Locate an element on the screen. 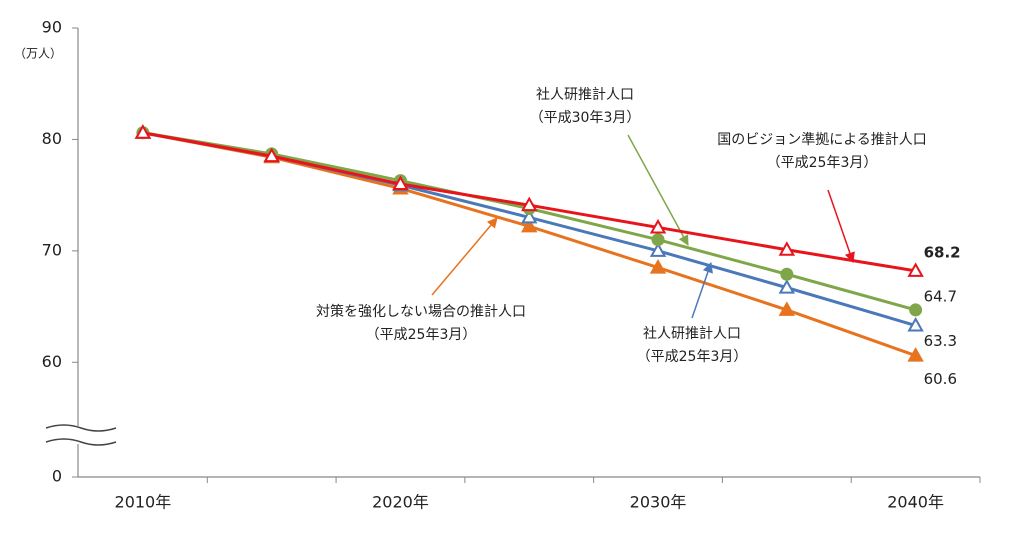 This screenshot has height=535, width=1024. x-tick-label: 2030年 is located at coordinates (658, 502).